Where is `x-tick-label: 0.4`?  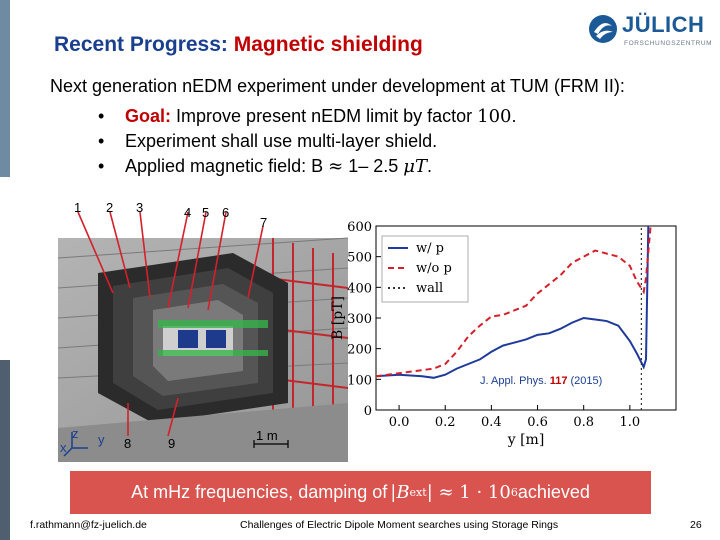
x-tick-label: 0.4 is located at coordinates (491, 422).